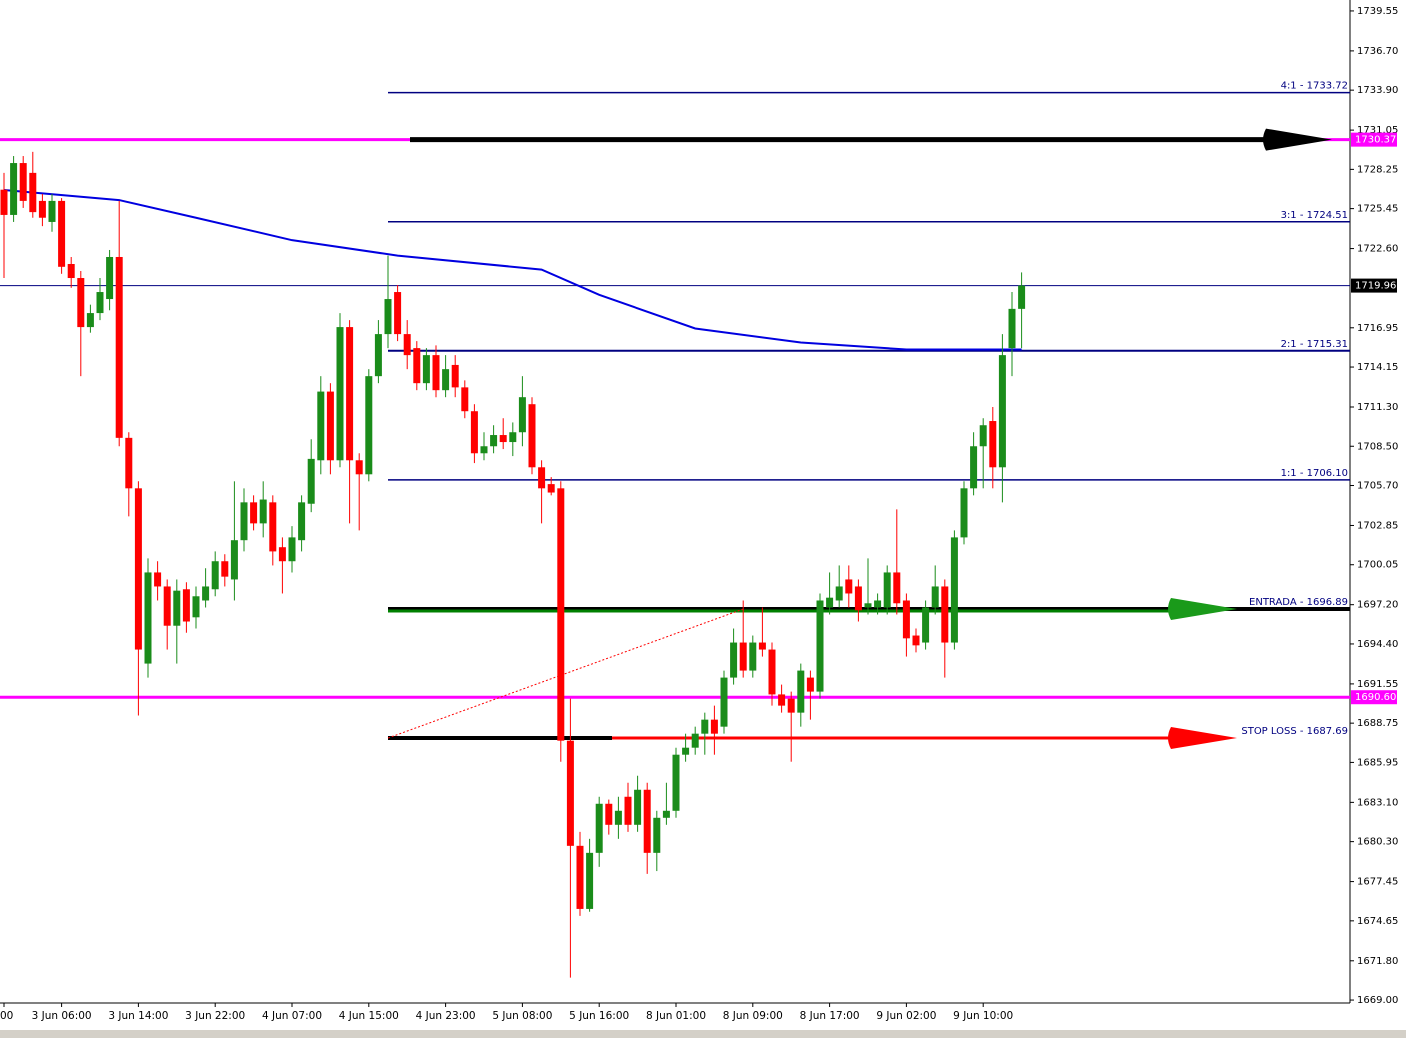 This screenshot has height=1038, width=1406. I want to click on x-tick-label: 3 Jun 06:00, so click(62, 1016).